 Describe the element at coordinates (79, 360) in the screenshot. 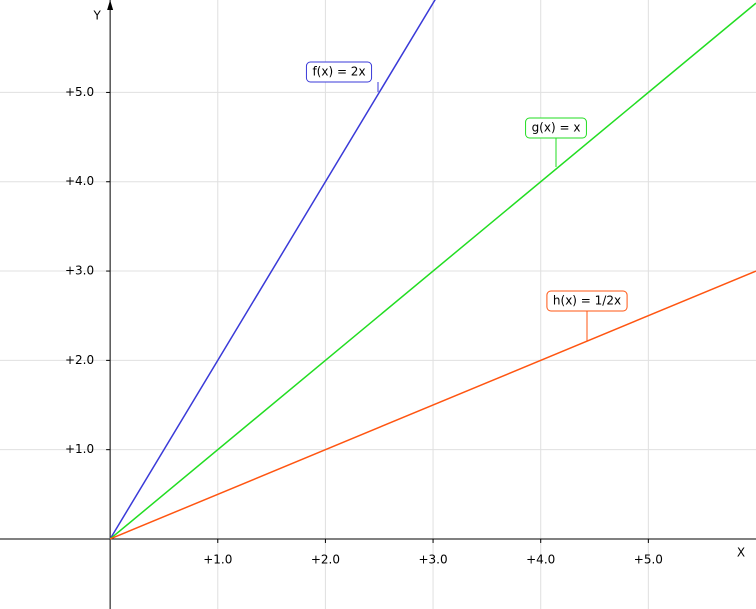

I see `y-tick-label: +2.0` at that location.